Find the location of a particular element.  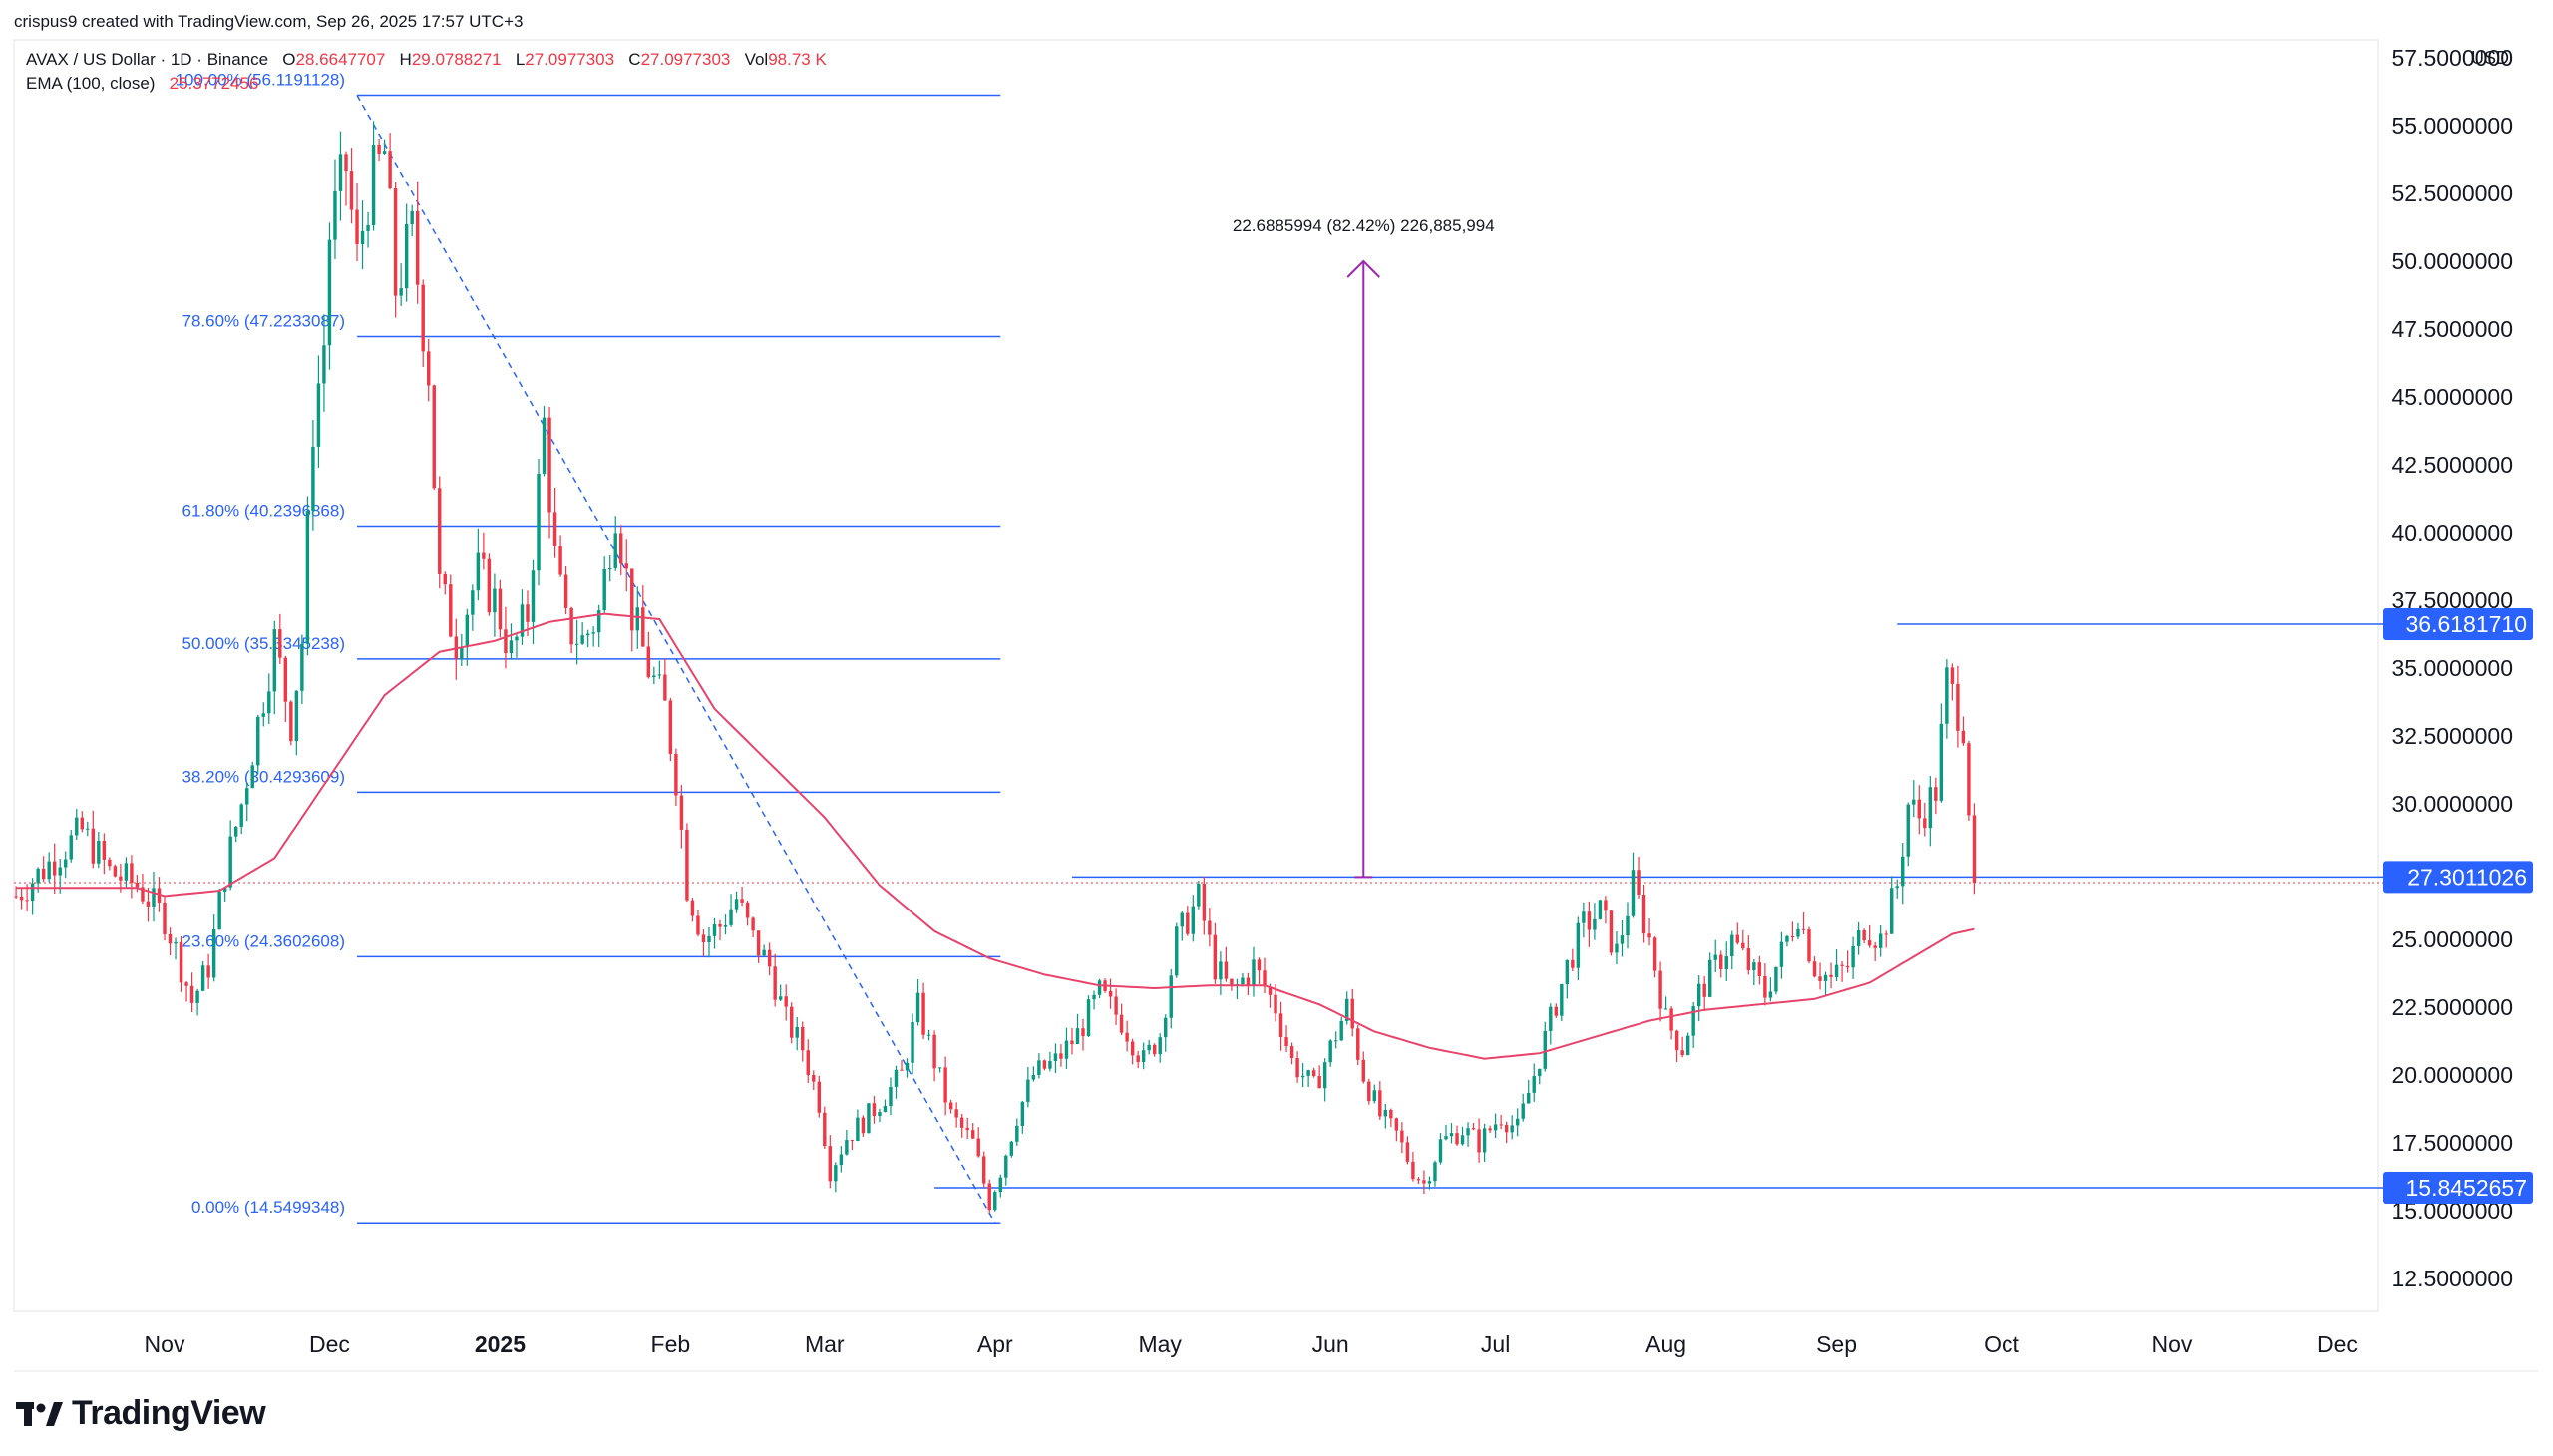

price-tag-label: 36.6181710 is located at coordinates (2466, 624).